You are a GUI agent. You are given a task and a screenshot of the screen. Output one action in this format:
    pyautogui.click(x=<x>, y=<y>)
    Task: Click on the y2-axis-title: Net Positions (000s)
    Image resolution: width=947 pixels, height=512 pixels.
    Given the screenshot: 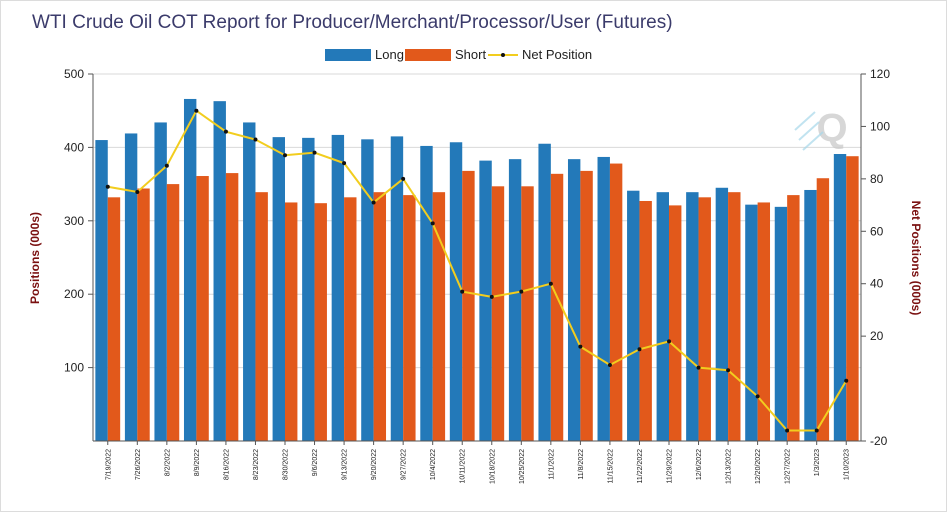 What is the action you would take?
    pyautogui.click(x=916, y=258)
    